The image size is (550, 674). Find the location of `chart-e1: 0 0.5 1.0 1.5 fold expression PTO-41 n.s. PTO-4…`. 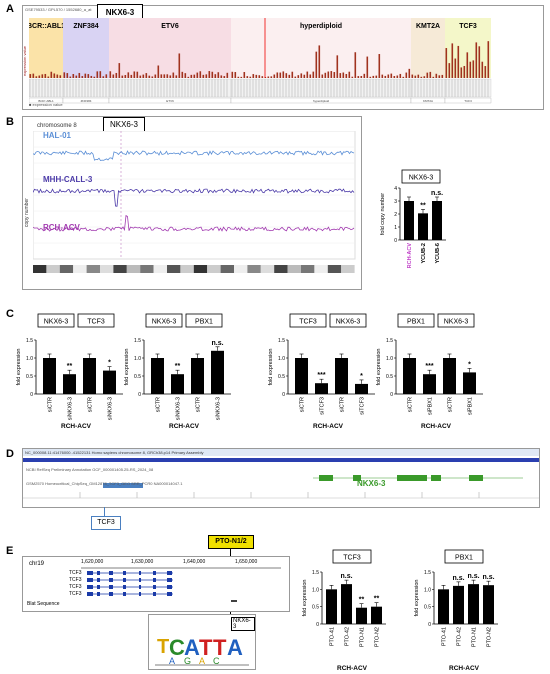

chart-e1: 0 0.5 1.0 1.5 fold expression PTO-41 n.s. PTO-4… is located at coordinates (344, 610).